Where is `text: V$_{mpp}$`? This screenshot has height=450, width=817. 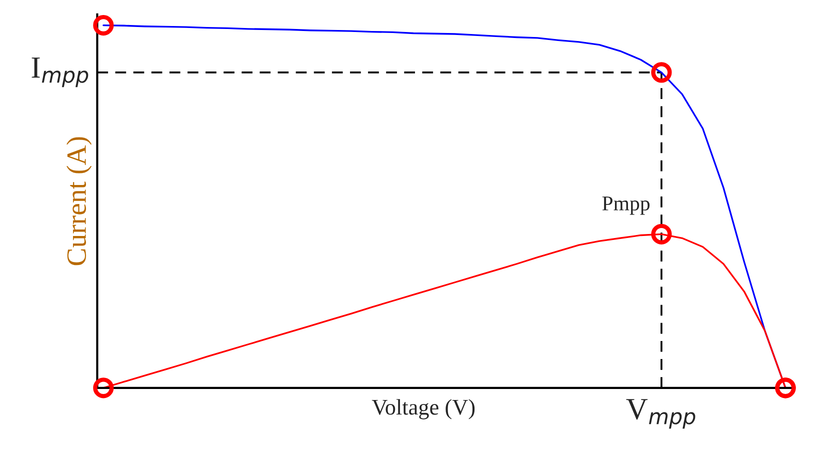 text: V$_{mpp}$ is located at coordinates (661, 414).